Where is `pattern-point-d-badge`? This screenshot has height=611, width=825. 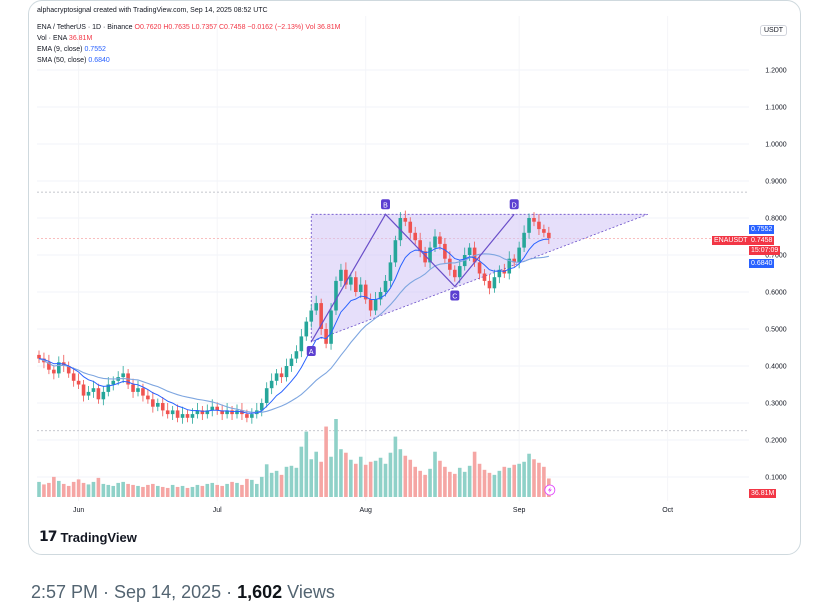 pattern-point-d-badge is located at coordinates (514, 204).